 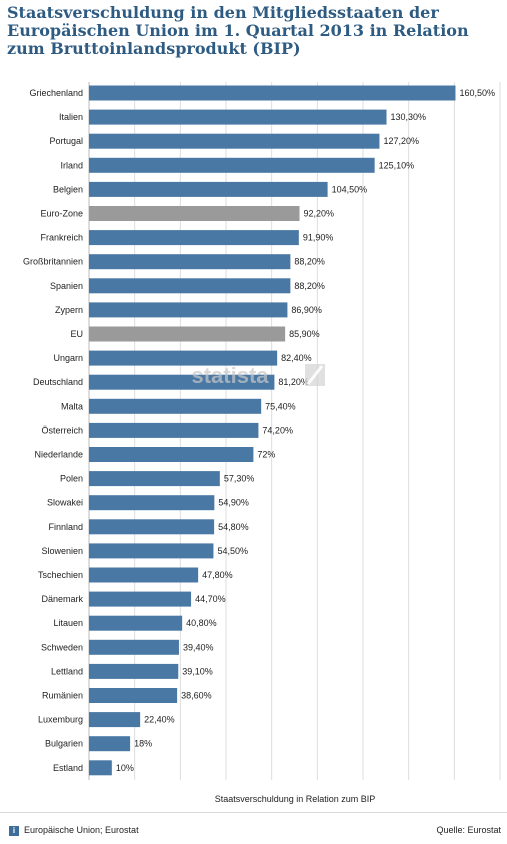 What do you see at coordinates (66, 286) in the screenshot?
I see `category-label: Spanien` at bounding box center [66, 286].